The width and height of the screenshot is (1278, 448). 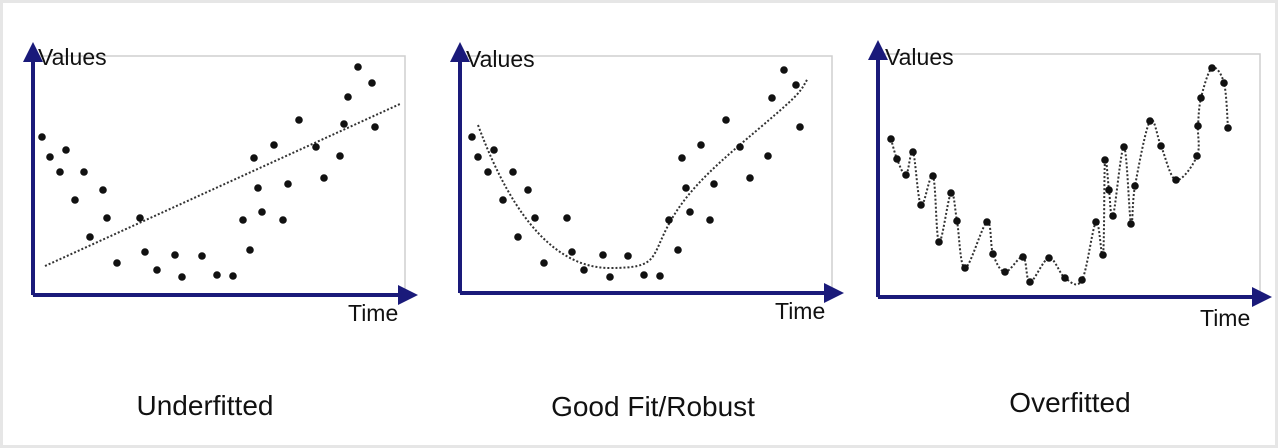 I want to click on caption: Overfitted, so click(x=1069, y=402).